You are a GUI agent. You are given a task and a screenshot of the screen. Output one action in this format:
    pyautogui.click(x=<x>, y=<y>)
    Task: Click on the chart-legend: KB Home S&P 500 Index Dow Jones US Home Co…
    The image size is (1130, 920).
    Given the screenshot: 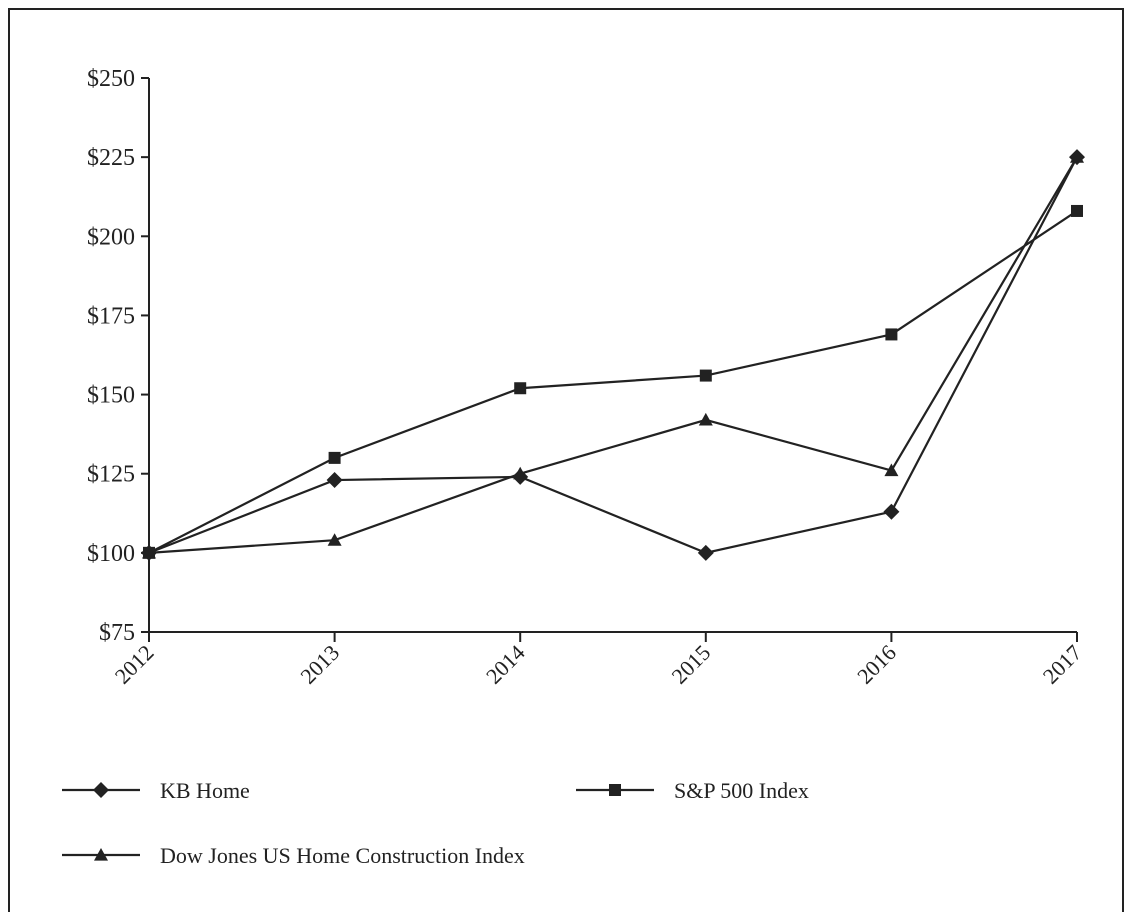 What is the action you would take?
    pyautogui.click(x=435, y=823)
    